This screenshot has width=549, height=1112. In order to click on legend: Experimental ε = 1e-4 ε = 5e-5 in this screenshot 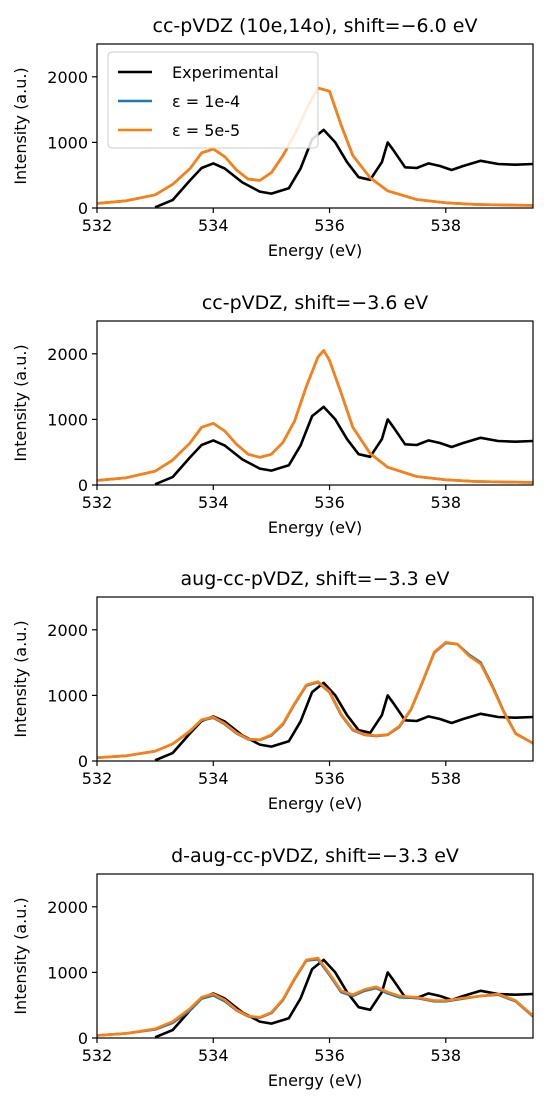, I will do `click(213, 100)`.